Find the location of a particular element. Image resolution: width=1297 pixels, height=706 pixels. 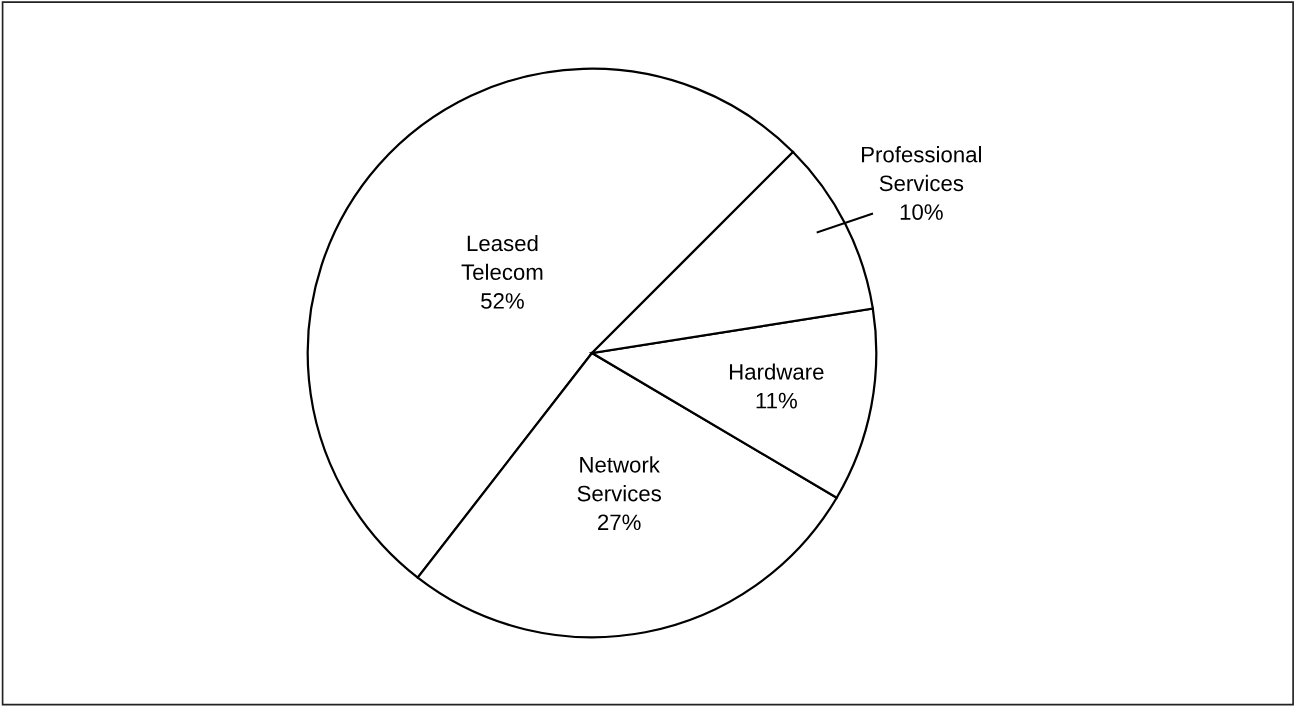

data-label: 52% is located at coordinates (502, 301).